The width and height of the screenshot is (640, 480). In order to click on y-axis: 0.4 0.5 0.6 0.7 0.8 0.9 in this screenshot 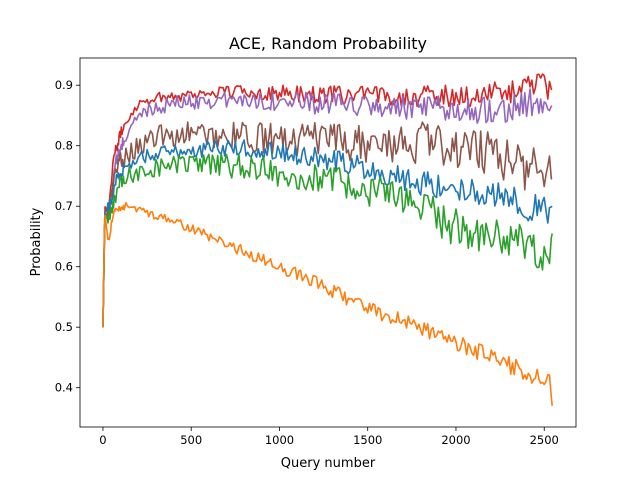, I will do `click(67, 236)`.